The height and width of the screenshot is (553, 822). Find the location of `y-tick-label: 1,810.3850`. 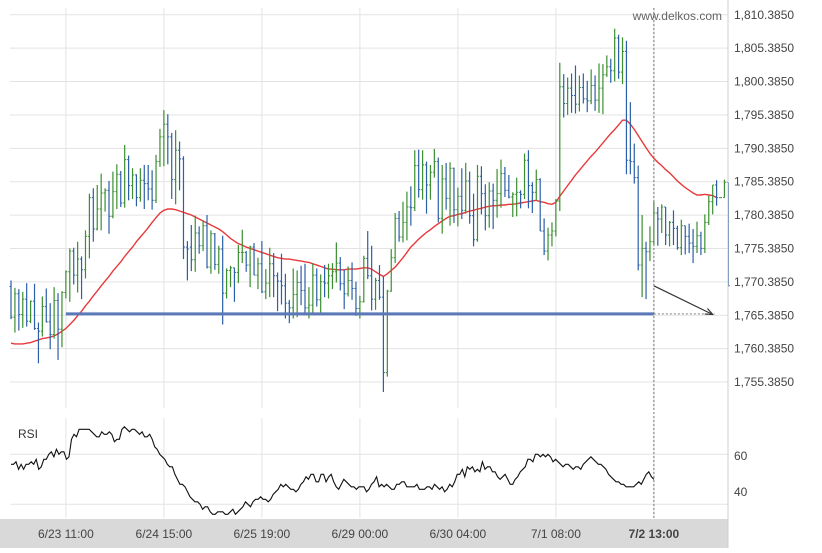

y-tick-label: 1,810.3850 is located at coordinates (764, 15).